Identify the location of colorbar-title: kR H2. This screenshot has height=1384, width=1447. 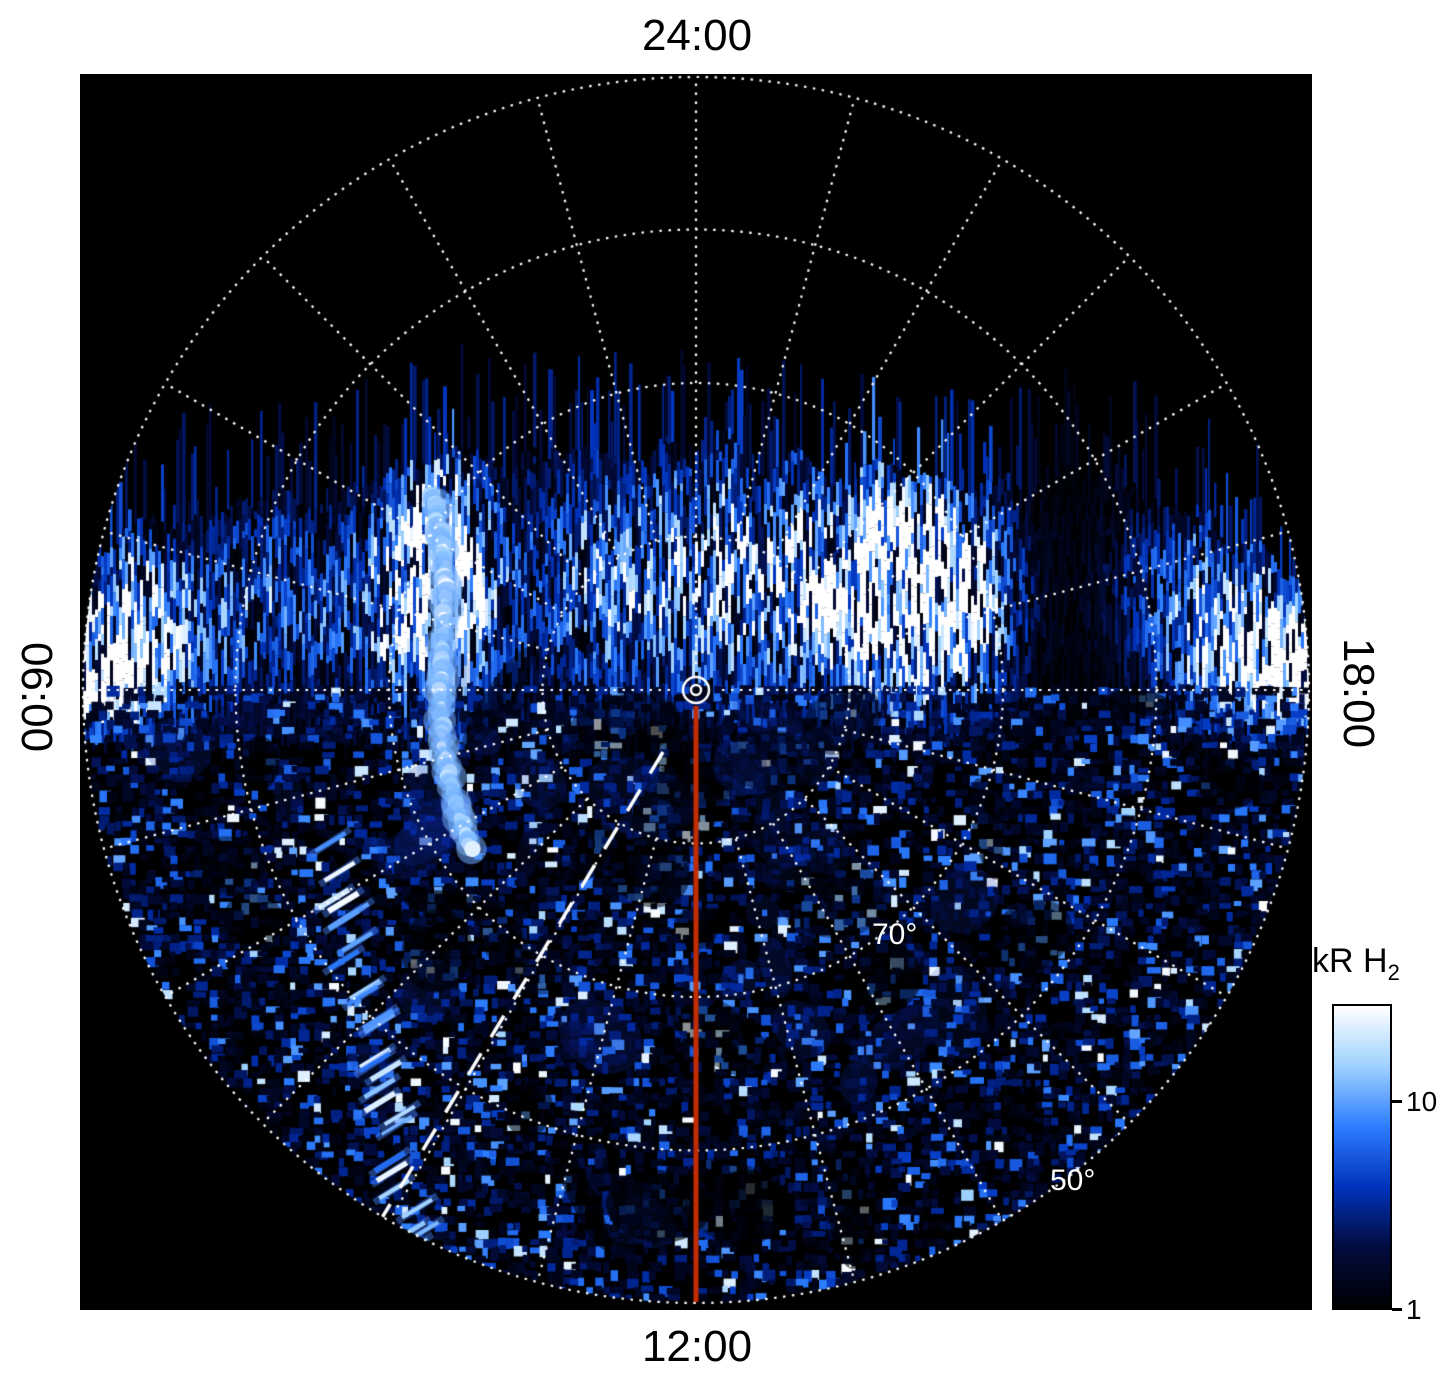
(1356, 964).